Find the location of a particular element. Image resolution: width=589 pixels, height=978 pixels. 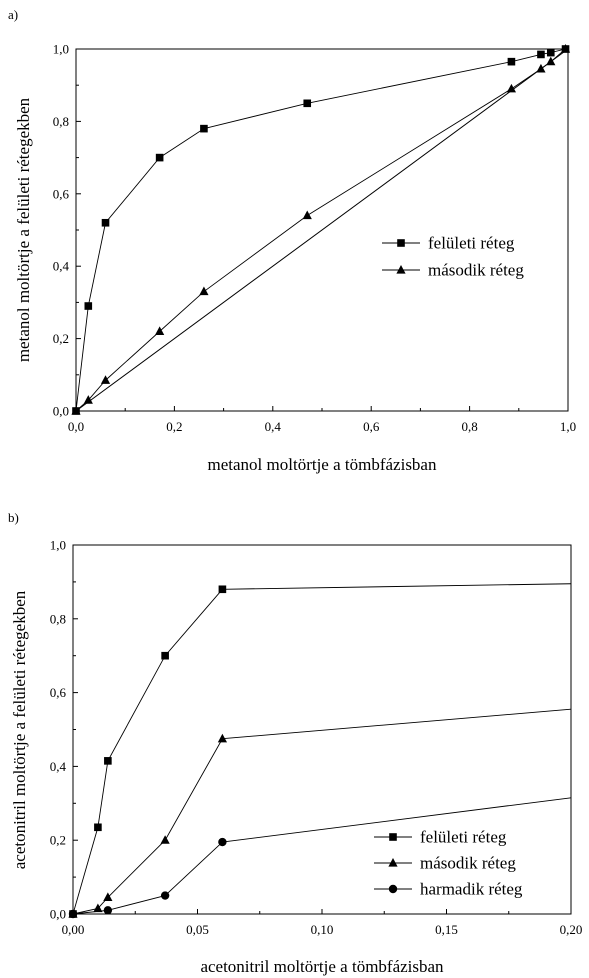

x-tick-label: 1,0 is located at coordinates (568, 426).